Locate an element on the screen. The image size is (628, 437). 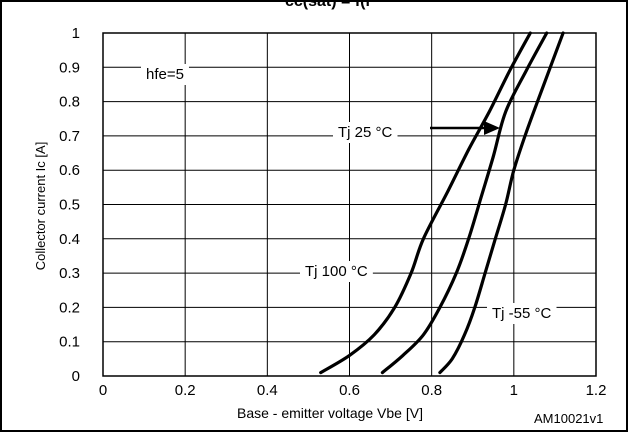
annotation-bg-hfe is located at coordinates (165, 74).